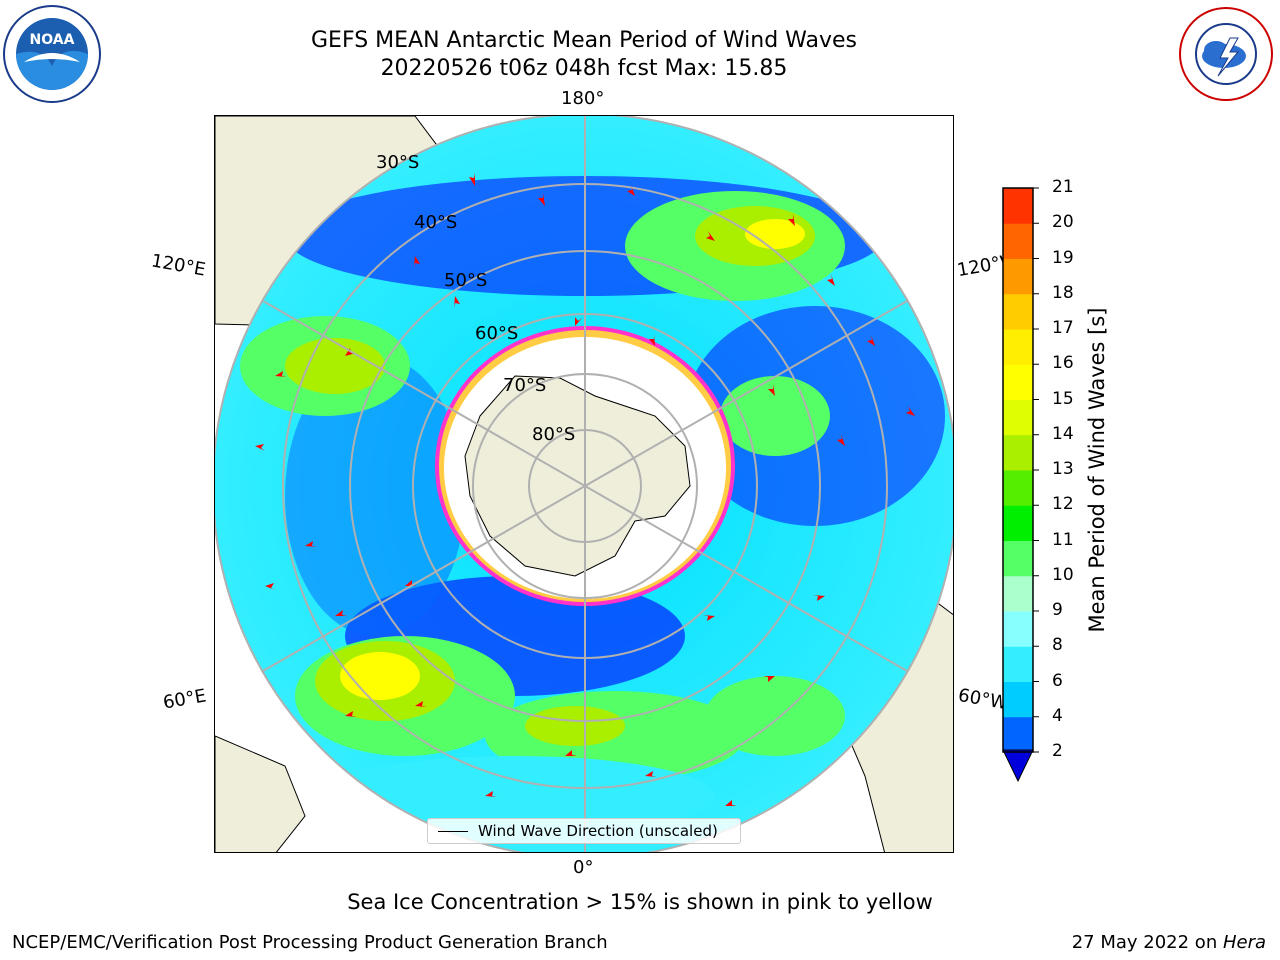 This screenshot has height=960, width=1280. What do you see at coordinates (453, 831) in the screenshot?
I see `legend-line-swatch` at bounding box center [453, 831].